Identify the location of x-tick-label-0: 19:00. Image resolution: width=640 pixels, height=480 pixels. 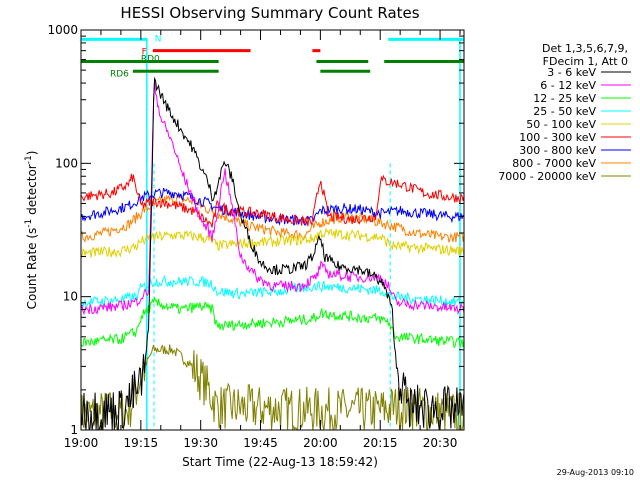
(81, 443).